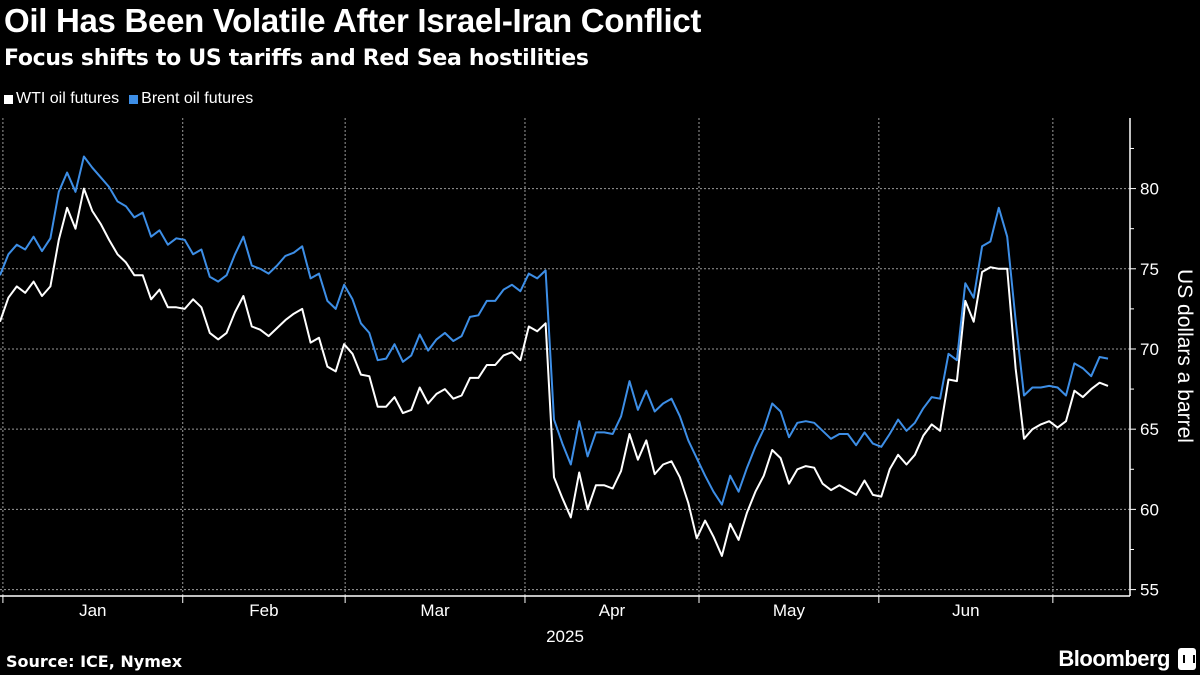 This screenshot has width=1200, height=675. What do you see at coordinates (128, 99) in the screenshot?
I see `legend: WTI oil futures Brent oil futures` at bounding box center [128, 99].